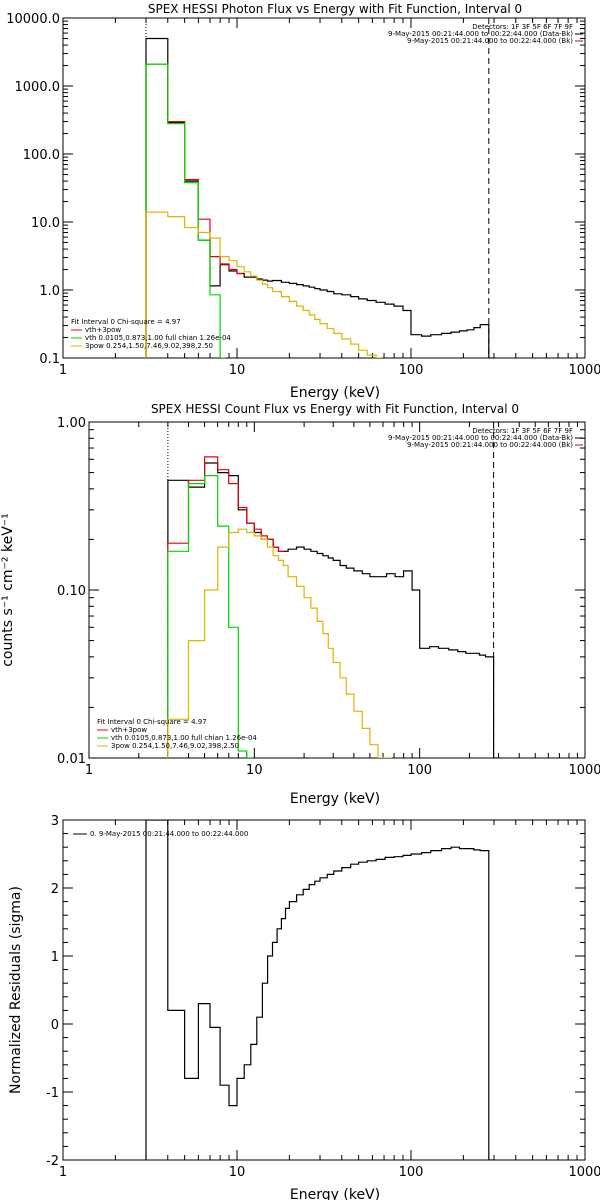 The height and width of the screenshot is (1200, 600). I want to click on y-tick-label: 10.0, so click(45, 223).